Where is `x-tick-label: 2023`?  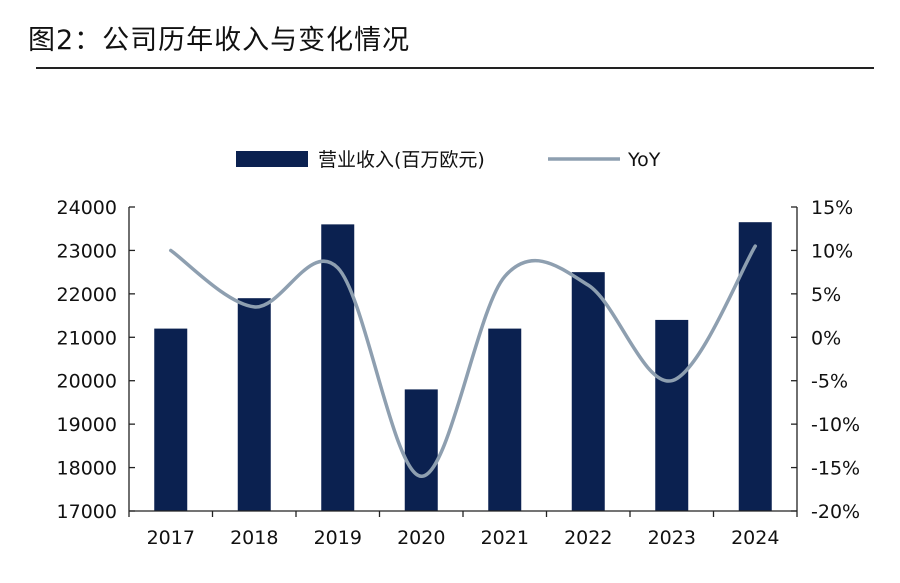
x-tick-label: 2023 is located at coordinates (672, 538).